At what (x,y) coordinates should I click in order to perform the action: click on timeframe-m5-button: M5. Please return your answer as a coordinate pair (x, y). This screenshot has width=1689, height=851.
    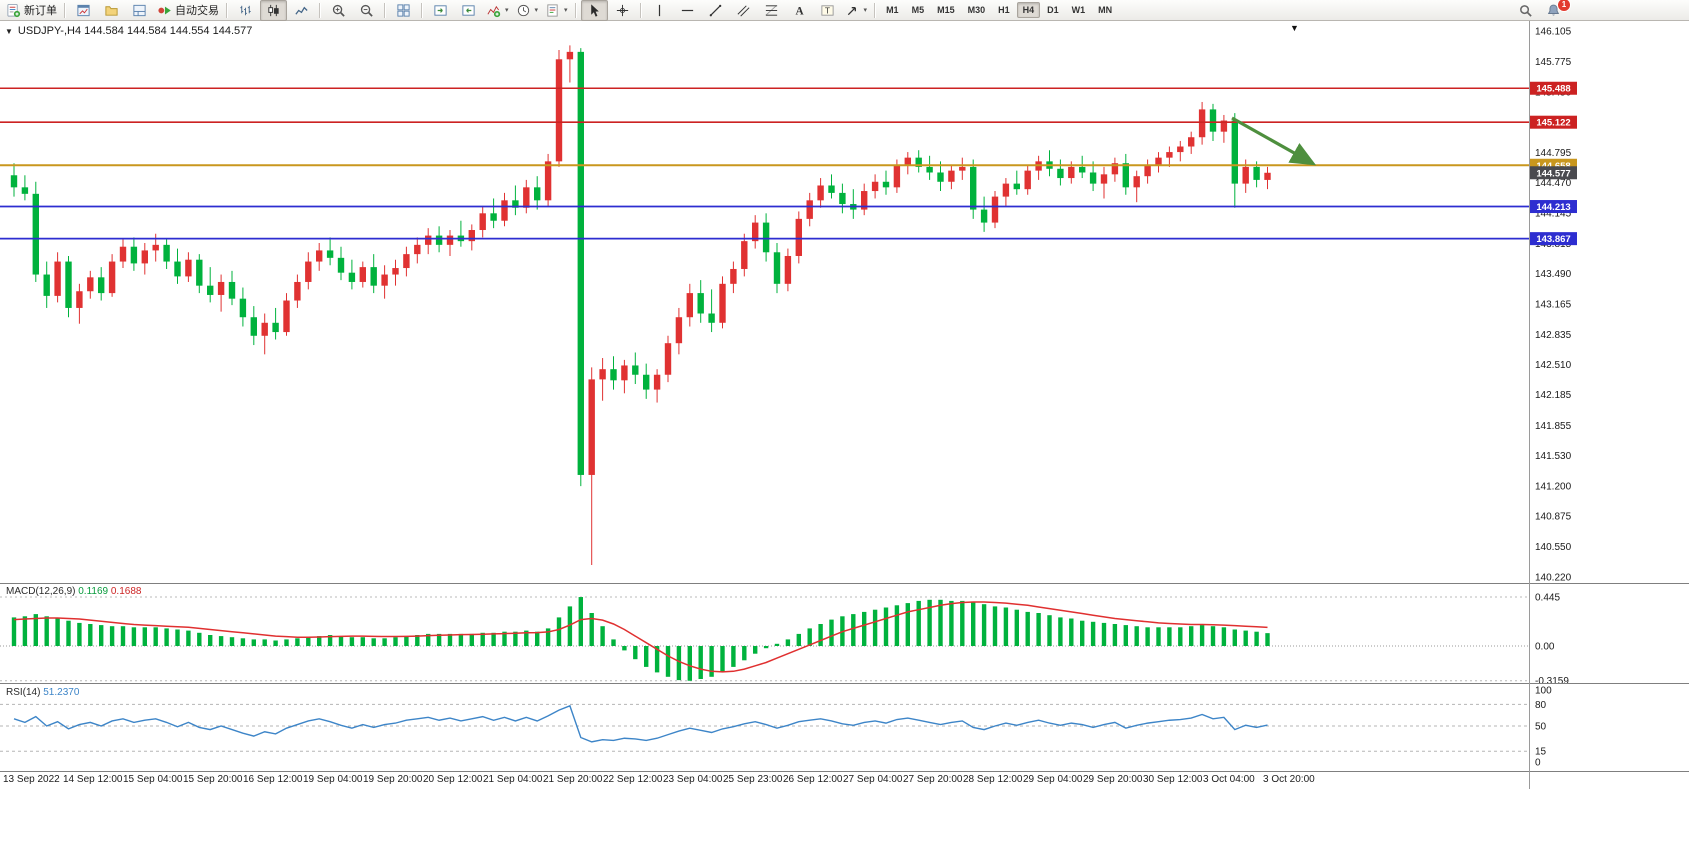
    Looking at the image, I should click on (918, 10).